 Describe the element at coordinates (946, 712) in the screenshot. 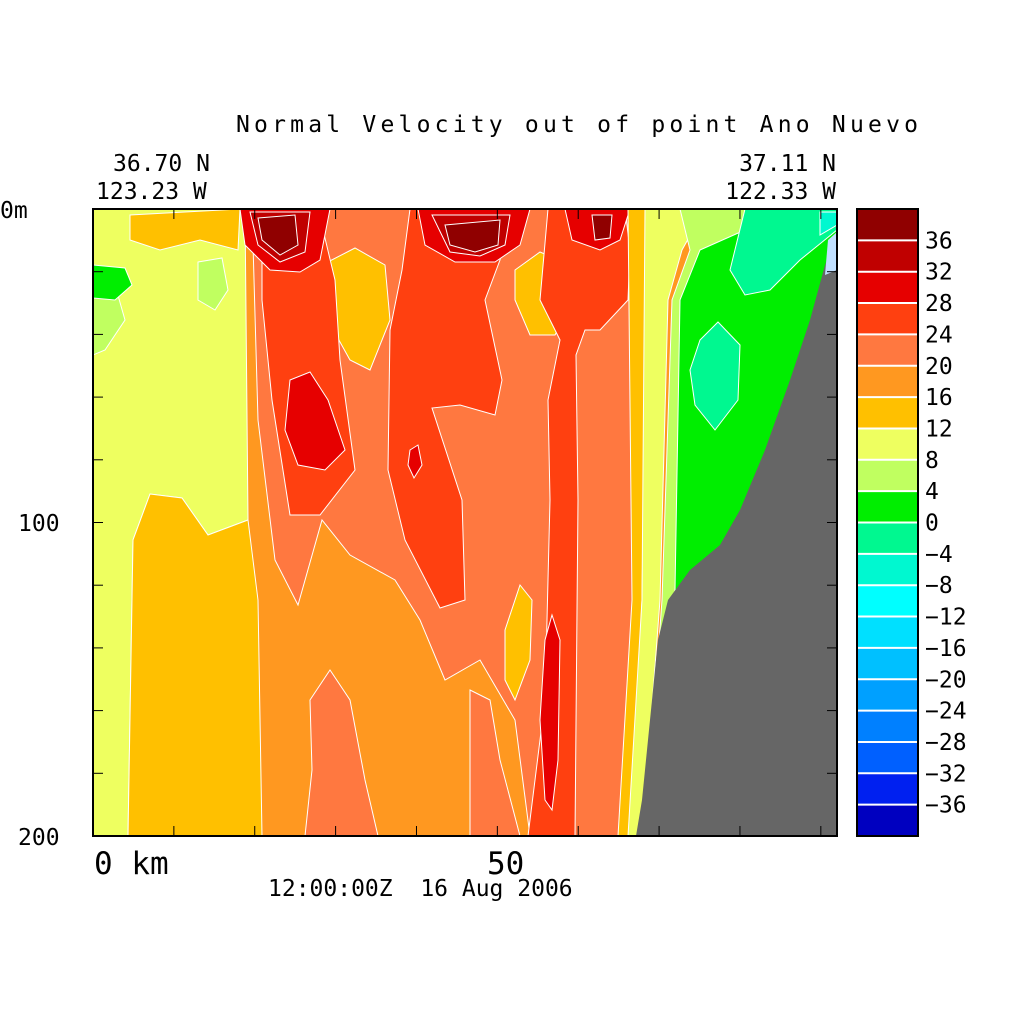

I see `colorbar-label: −24` at that location.